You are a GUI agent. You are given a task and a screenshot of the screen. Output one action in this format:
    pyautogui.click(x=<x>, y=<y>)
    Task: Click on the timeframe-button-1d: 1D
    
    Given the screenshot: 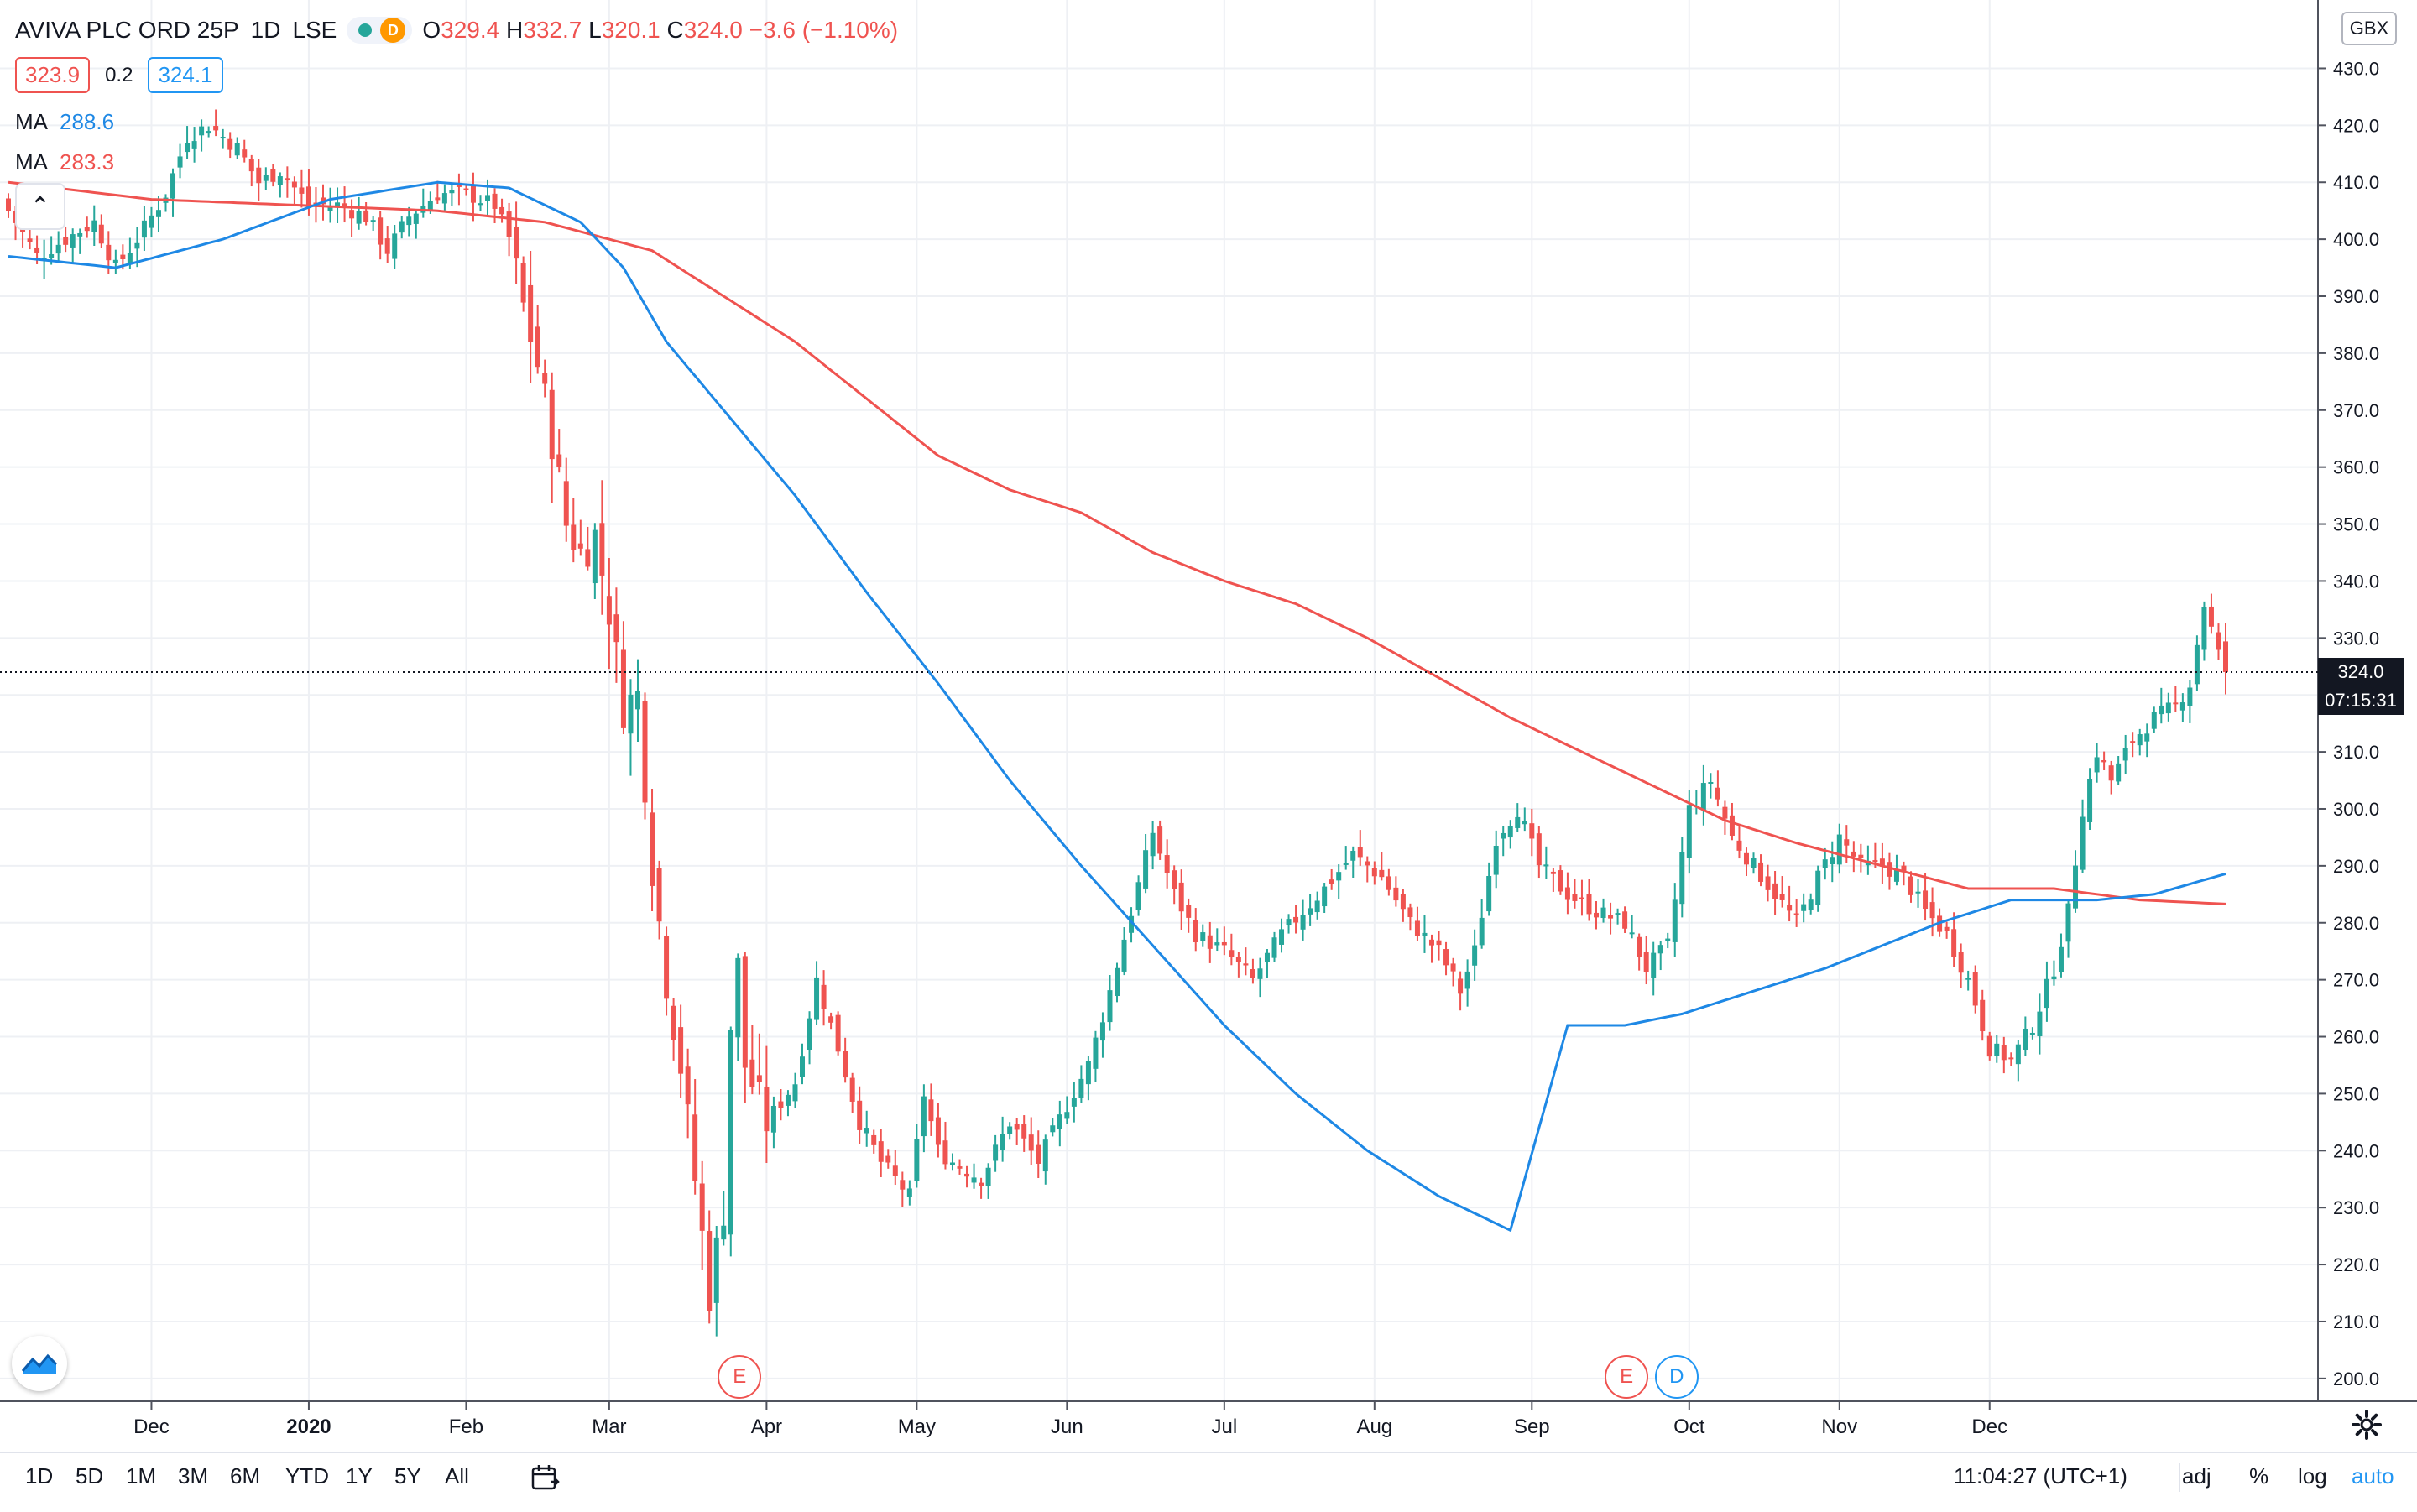 What is the action you would take?
    pyautogui.click(x=39, y=1476)
    